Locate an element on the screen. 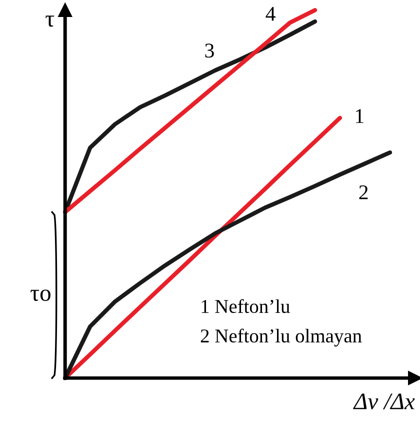 The height and width of the screenshot is (421, 420). text: τo is located at coordinates (40, 295).